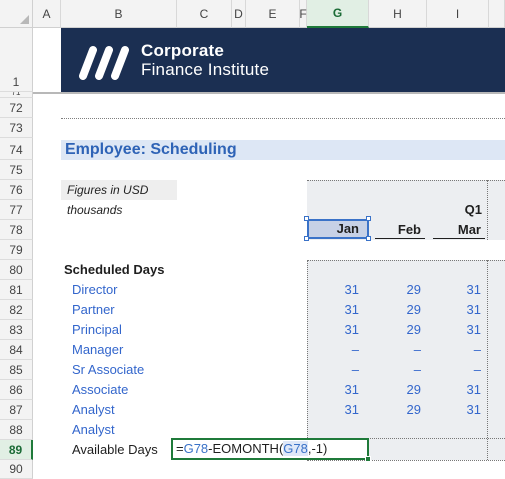 This screenshot has height=479, width=505. I want to click on row-header-1: 1, so click(16, 60).